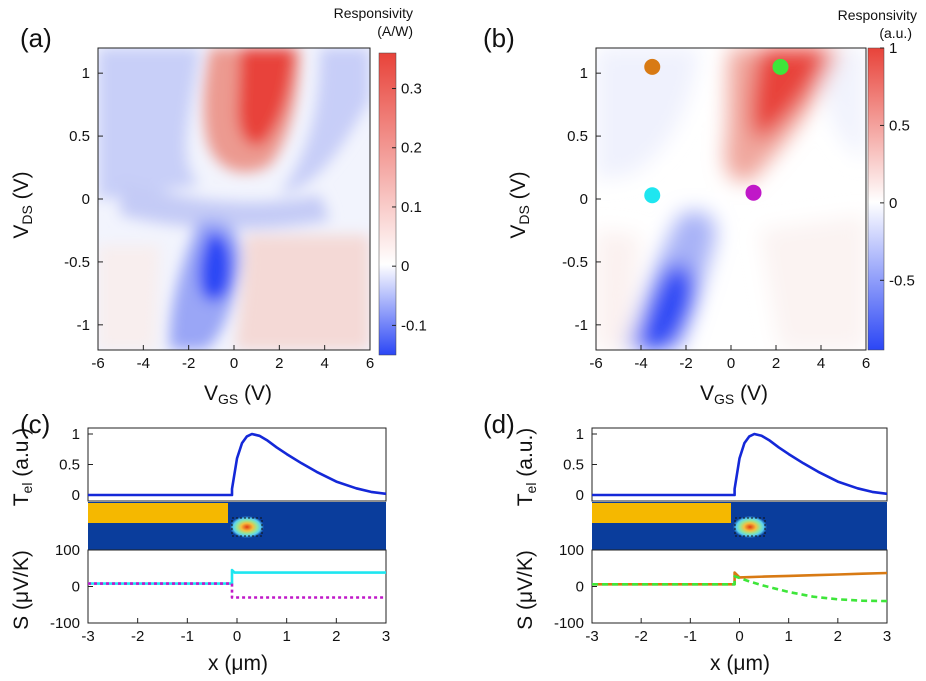 This screenshot has width=926, height=681. What do you see at coordinates (740, 589) in the screenshot?
I see `series-green` at bounding box center [740, 589].